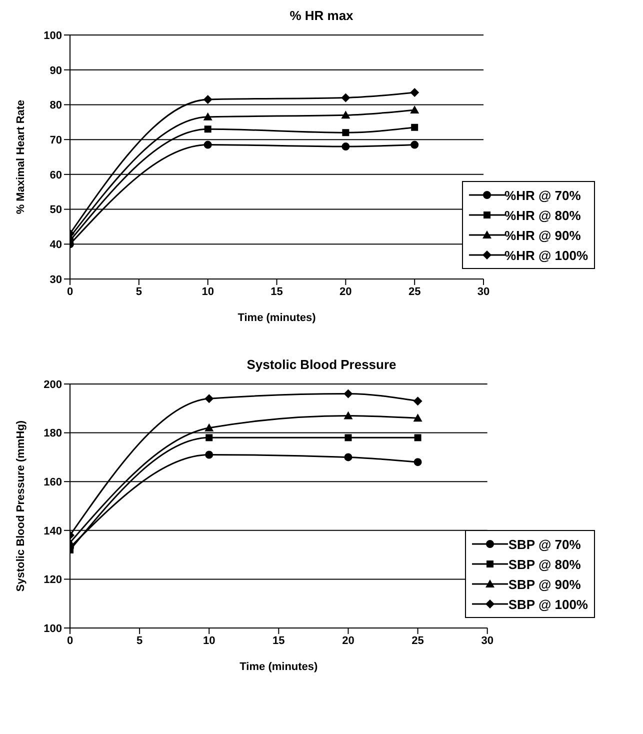 The height and width of the screenshot is (734, 643). I want to click on y-tick-label: 90, so click(56, 70).